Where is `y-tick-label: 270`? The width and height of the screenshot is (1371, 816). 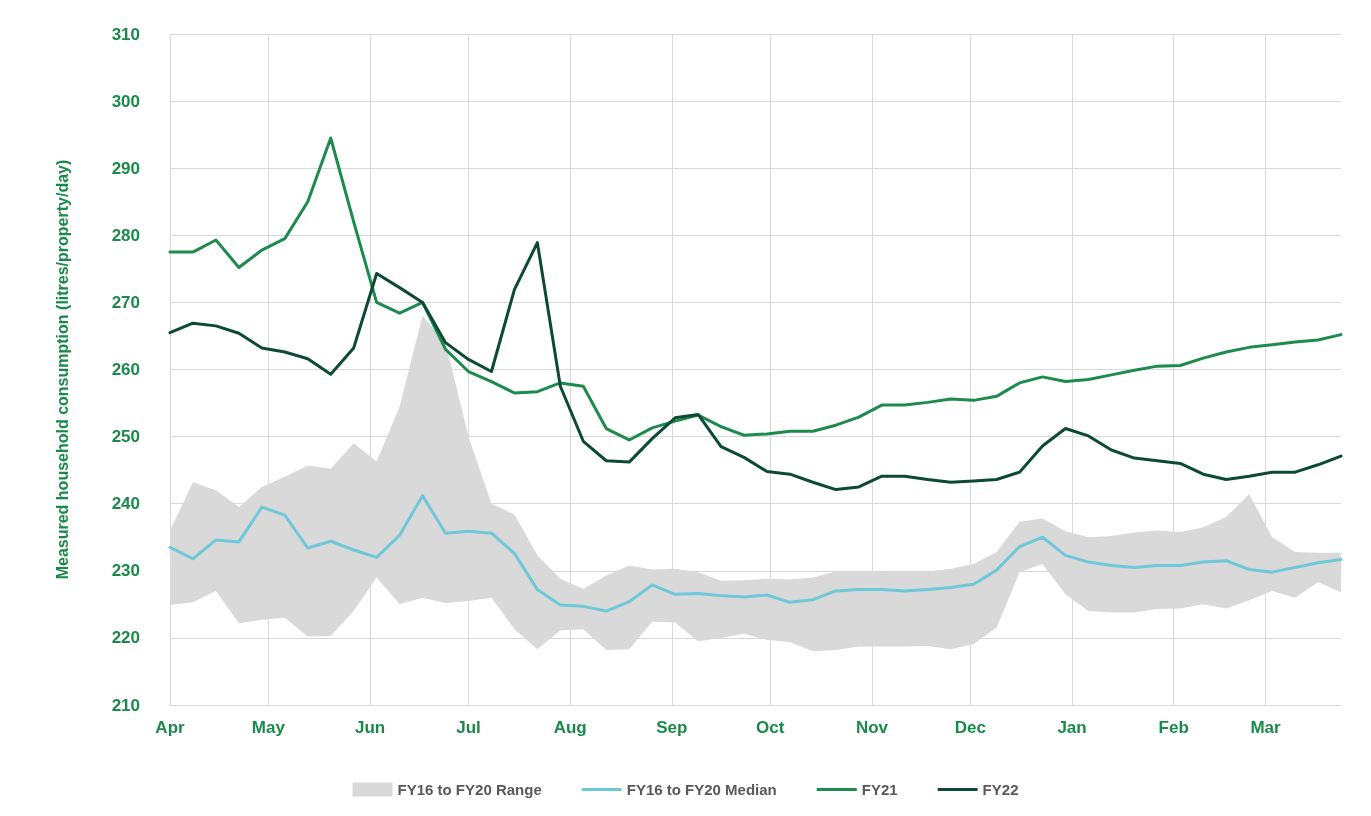
y-tick-label: 270 is located at coordinates (125, 302).